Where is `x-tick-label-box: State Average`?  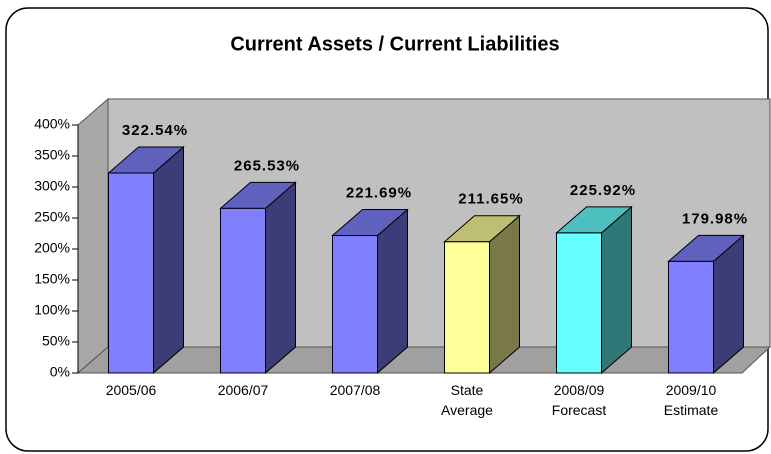
x-tick-label-box: State Average is located at coordinates (467, 400).